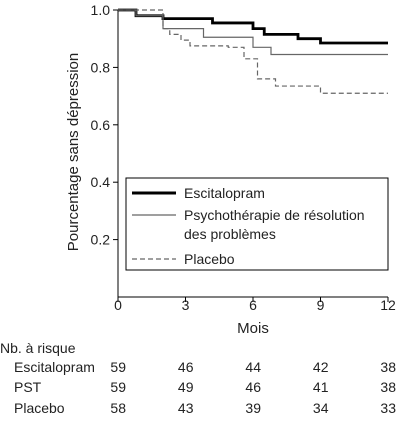 This screenshot has width=400, height=421. What do you see at coordinates (186, 387) in the screenshot?
I see `risk-value: 49` at bounding box center [186, 387].